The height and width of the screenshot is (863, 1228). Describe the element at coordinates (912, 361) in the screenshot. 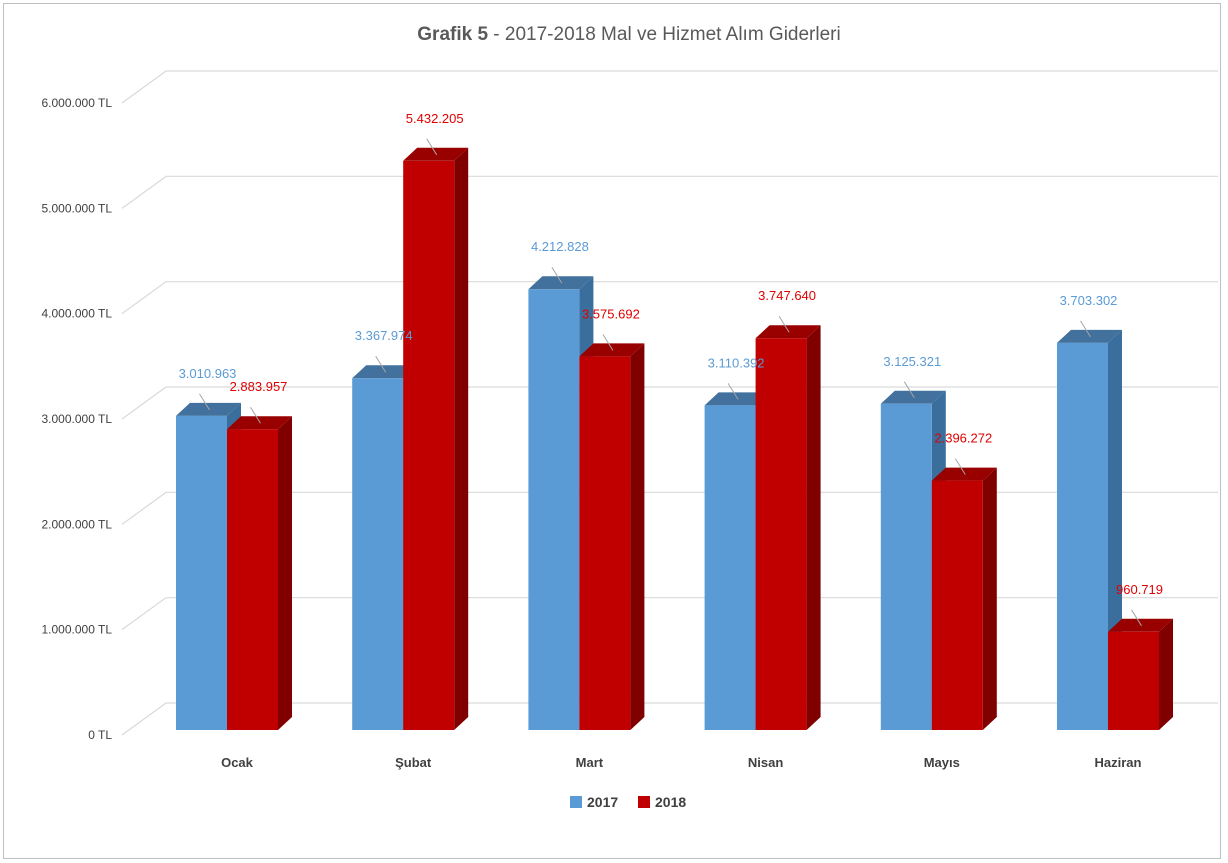

I see `data-label-2017-Mayıs: 3.125.321` at that location.